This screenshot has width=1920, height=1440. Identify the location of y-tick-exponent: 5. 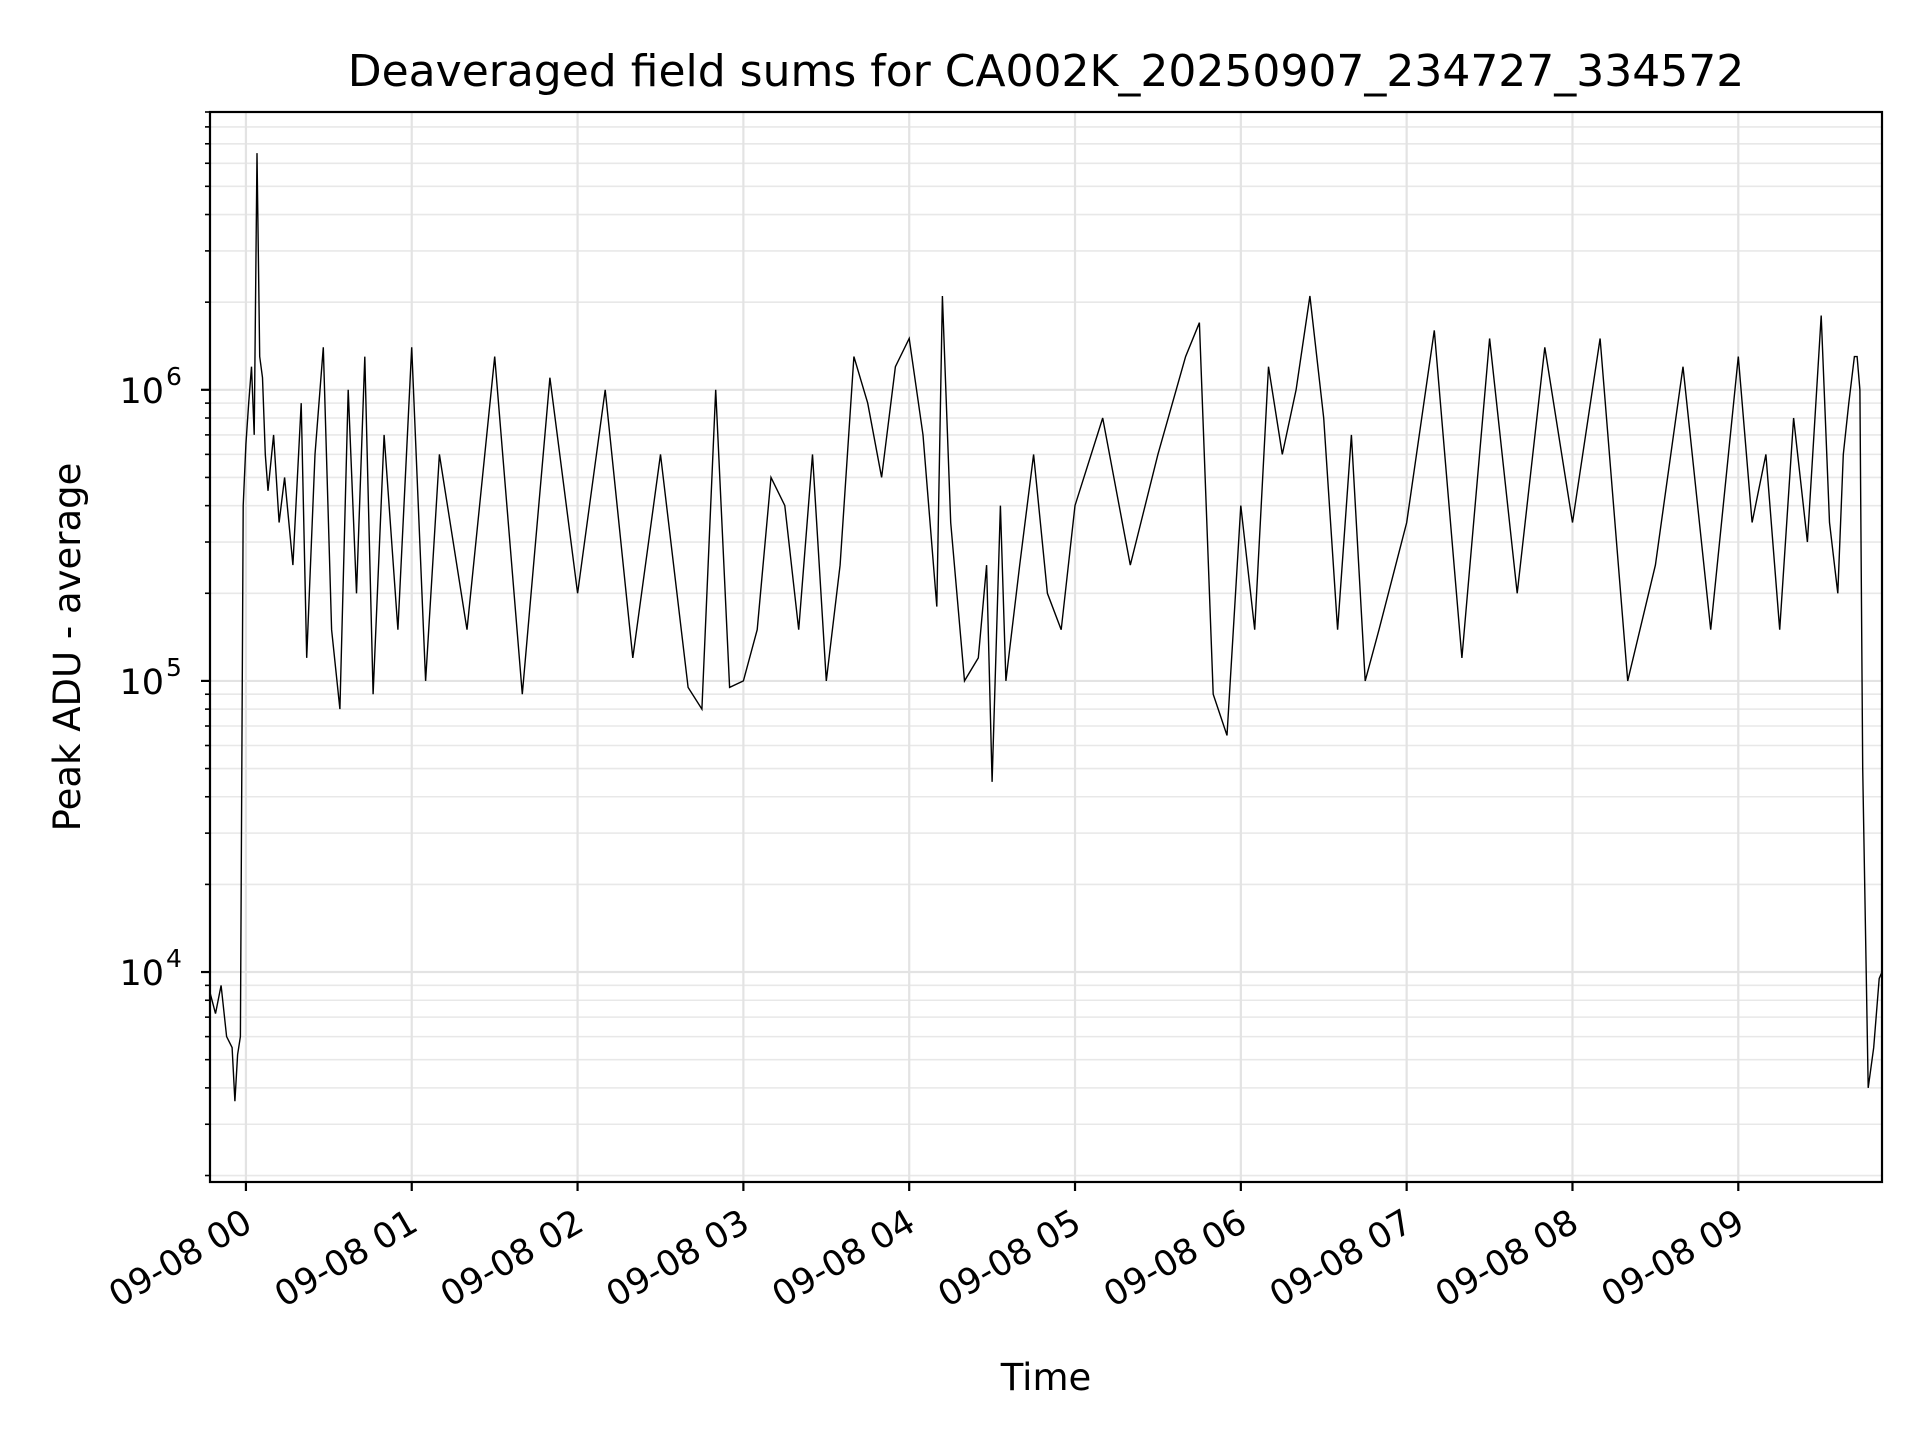
(174, 667).